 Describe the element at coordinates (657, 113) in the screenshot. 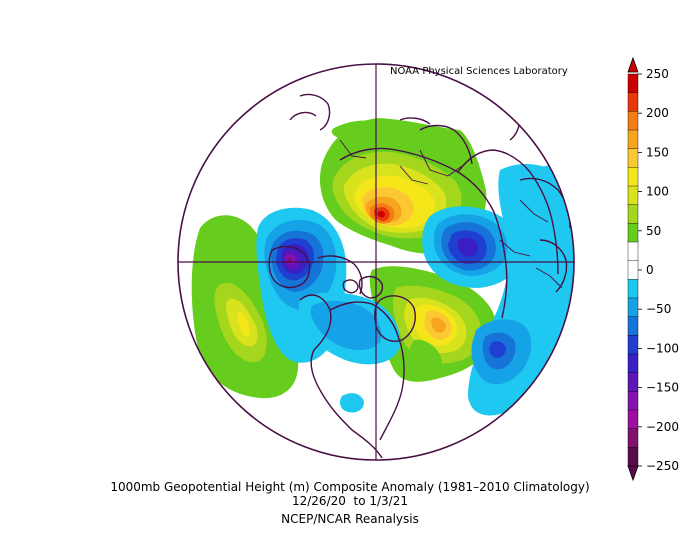

I see `colorbar-label: 200` at that location.